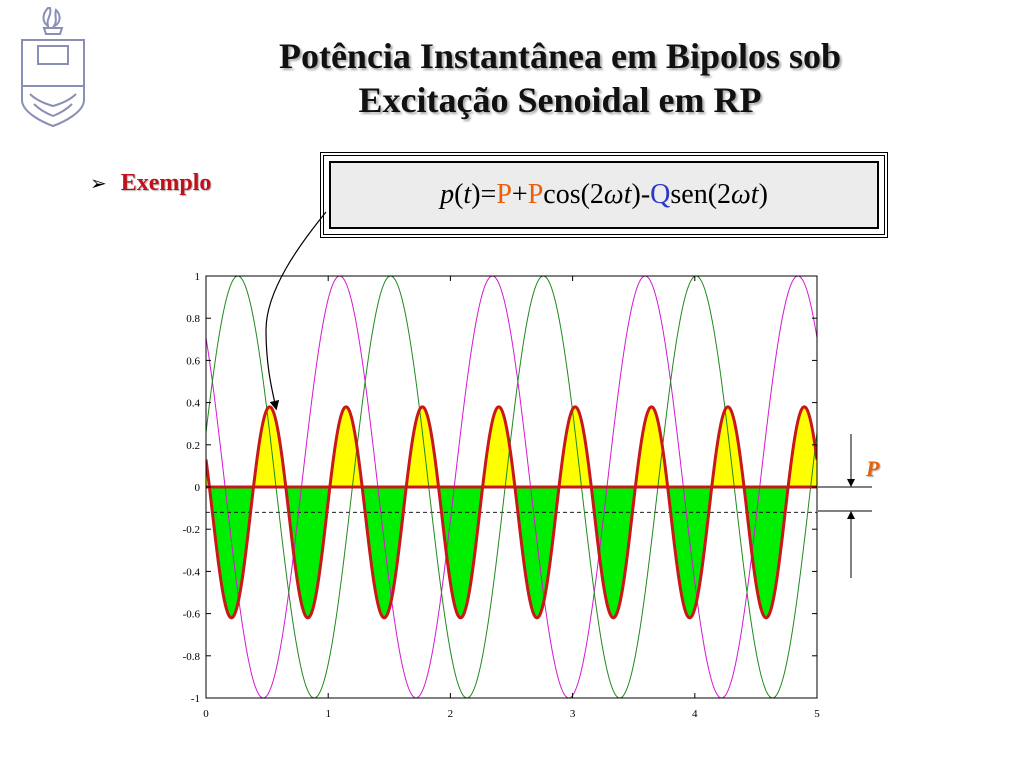 The image size is (1024, 768). What do you see at coordinates (645, 194) in the screenshot?
I see `formula-minus: -` at bounding box center [645, 194].